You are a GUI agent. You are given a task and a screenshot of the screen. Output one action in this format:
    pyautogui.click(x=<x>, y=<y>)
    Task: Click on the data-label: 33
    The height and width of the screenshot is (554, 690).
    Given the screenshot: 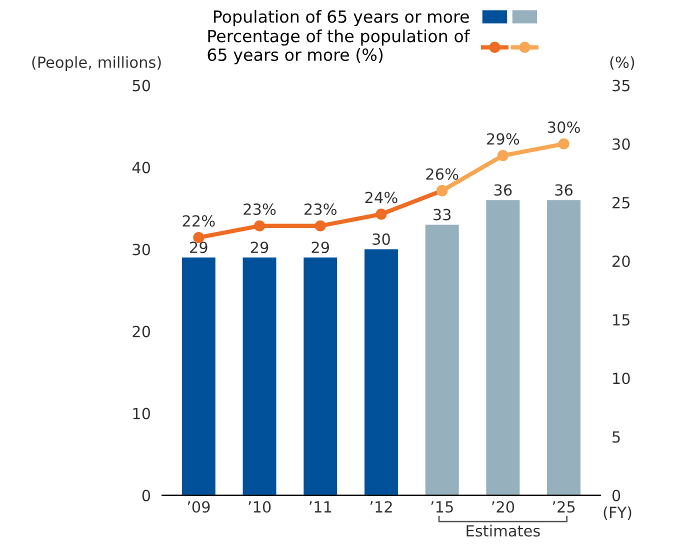 What is the action you would take?
    pyautogui.click(x=442, y=214)
    